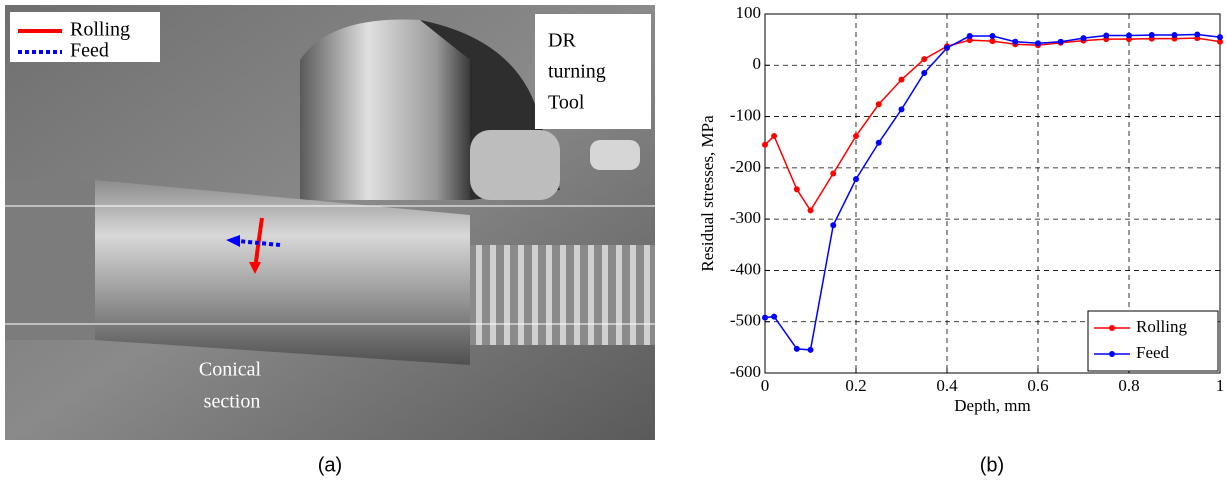 Image resolution: width=1227 pixels, height=487 pixels. I want to click on y-tick-label: 100, so click(749, 12).